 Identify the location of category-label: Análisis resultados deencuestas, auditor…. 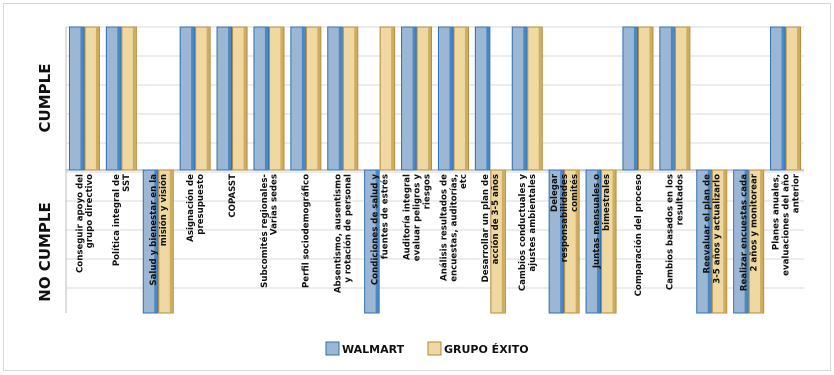
(454, 228).